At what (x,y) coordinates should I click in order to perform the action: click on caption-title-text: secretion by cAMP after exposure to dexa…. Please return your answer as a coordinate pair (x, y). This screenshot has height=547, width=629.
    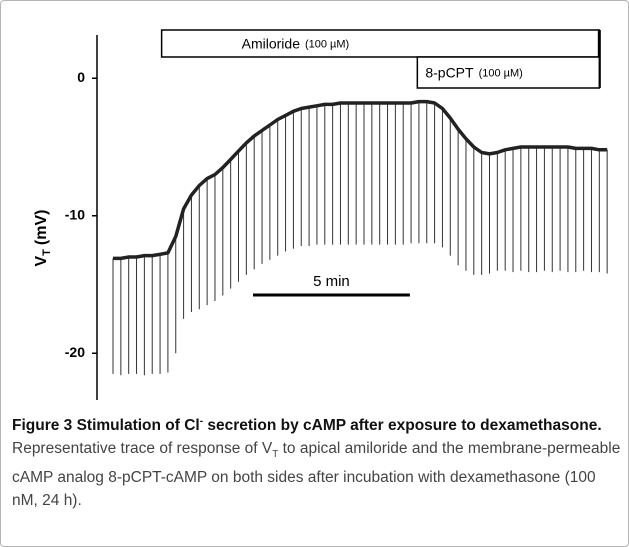
    Looking at the image, I should click on (402, 426).